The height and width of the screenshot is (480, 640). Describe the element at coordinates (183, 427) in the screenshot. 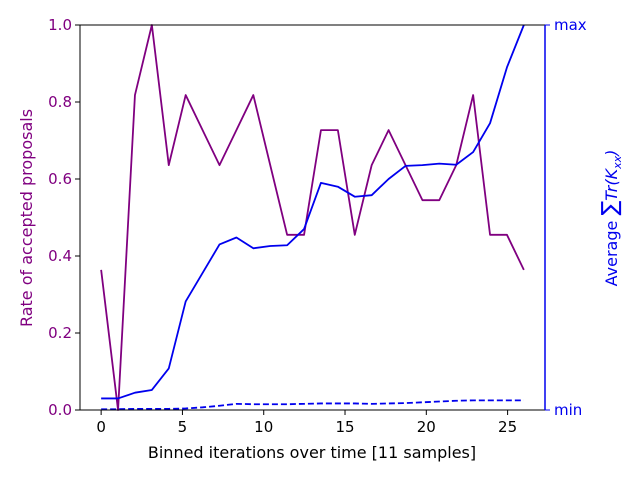

I see `x-tick-label: 5` at that location.